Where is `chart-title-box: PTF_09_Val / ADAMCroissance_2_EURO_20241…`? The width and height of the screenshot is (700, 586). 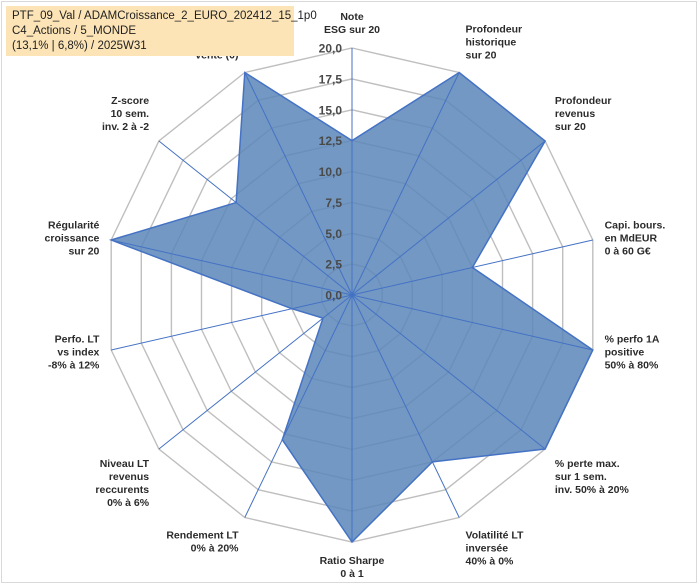
chart-title-box: PTF_09_Val / ADAMCroissance_2_EURO_20241… is located at coordinates (161, 31).